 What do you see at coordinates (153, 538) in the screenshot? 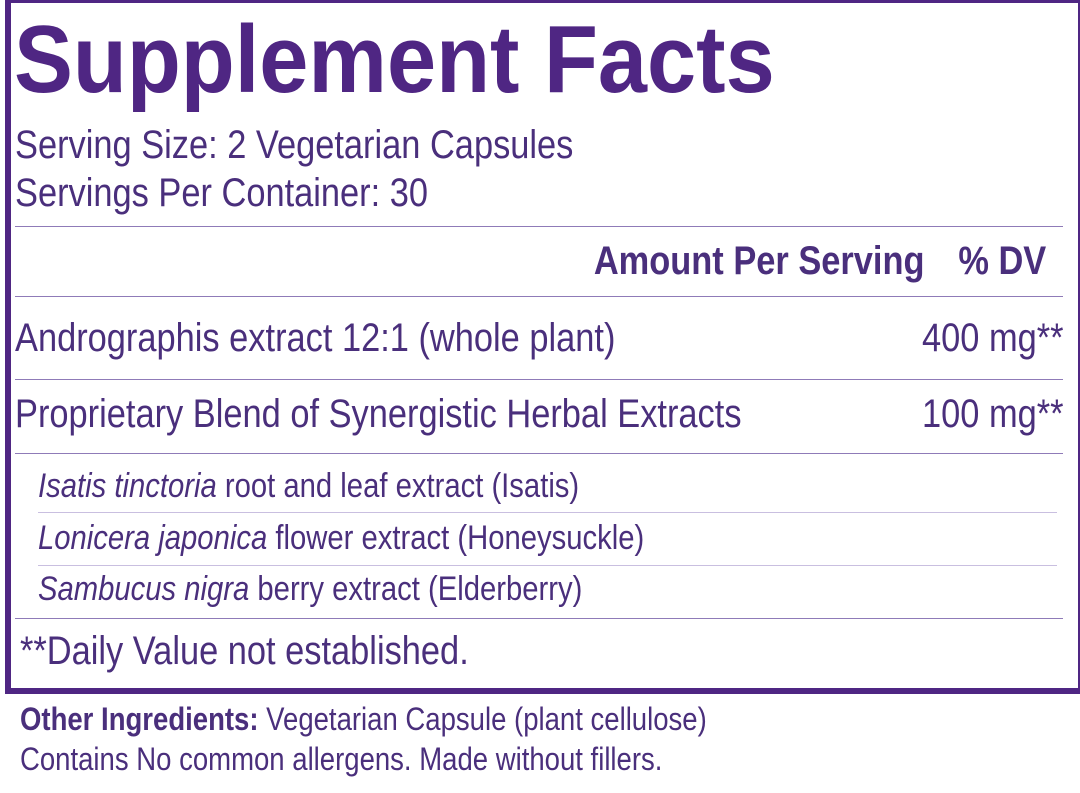
I see `latin-name: Lonicera japonica` at bounding box center [153, 538].